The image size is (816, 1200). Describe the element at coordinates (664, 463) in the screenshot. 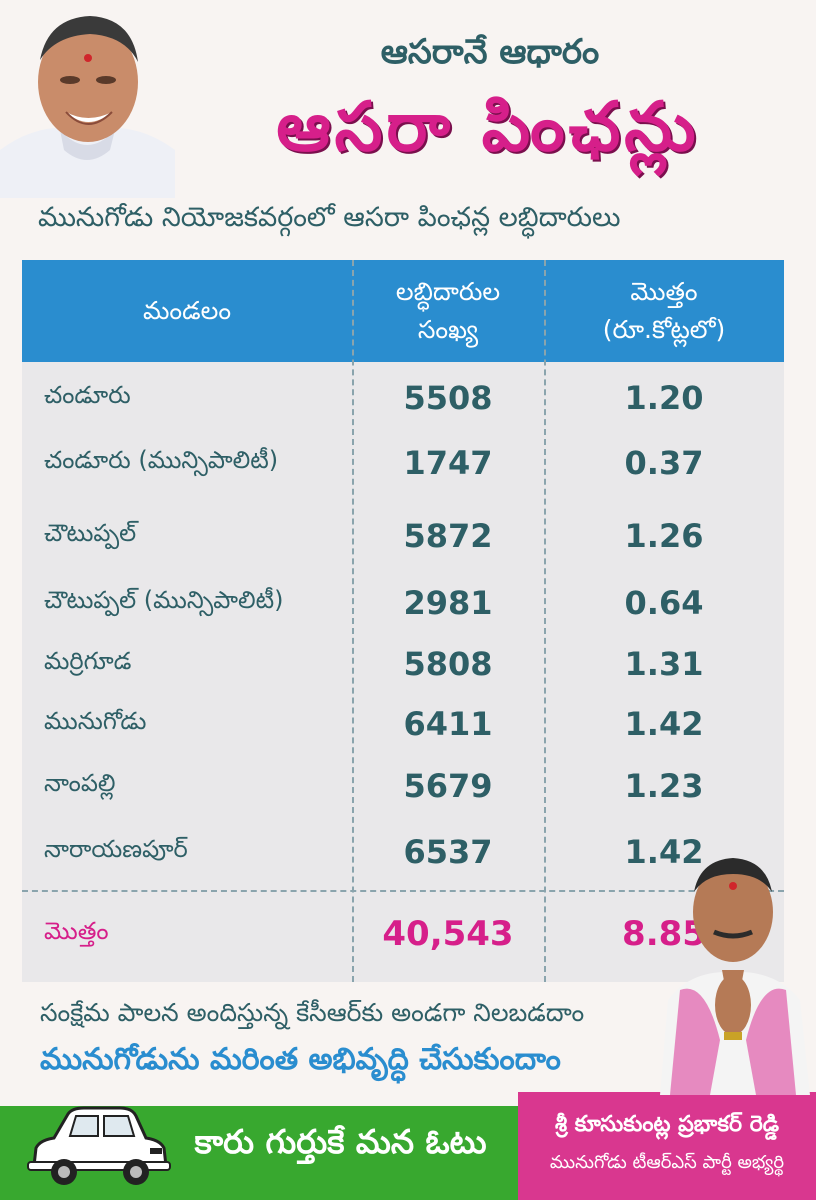

I see `row-amount: 0.37` at that location.